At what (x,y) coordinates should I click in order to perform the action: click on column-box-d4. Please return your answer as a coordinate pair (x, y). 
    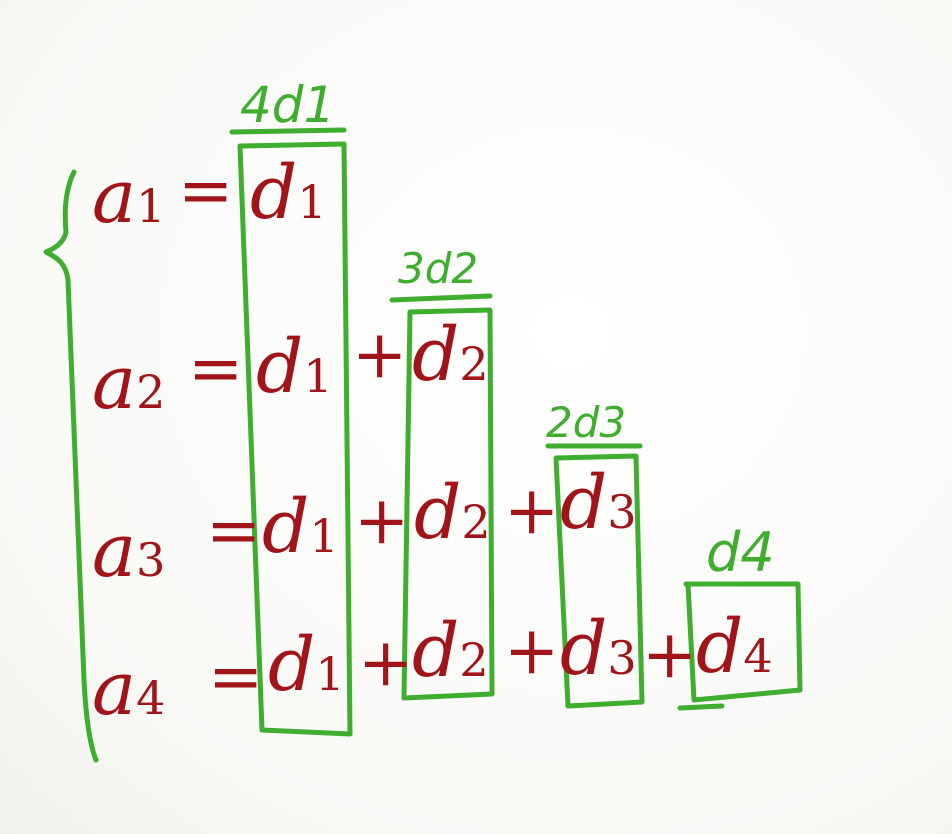
    Looking at the image, I should click on (740, 646).